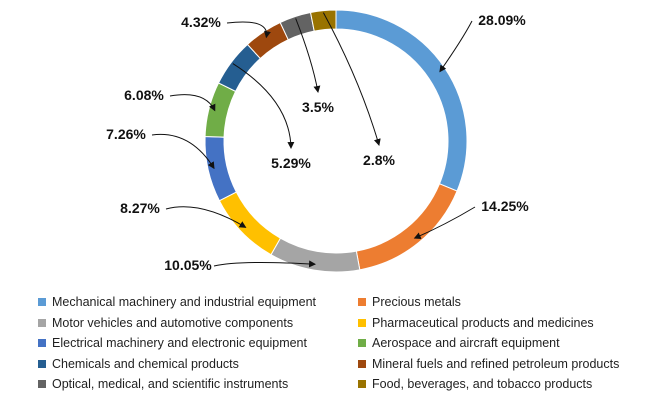 This screenshot has height=400, width=650. I want to click on legend-item: Food, beverages, and tobacco products, so click(498, 384).